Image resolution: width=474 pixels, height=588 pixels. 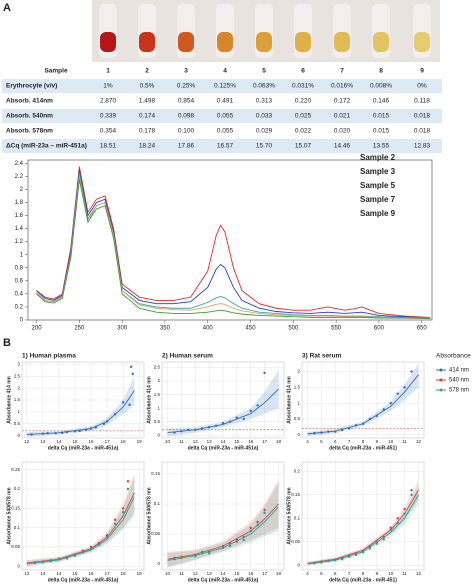 What do you see at coordinates (56, 71) in the screenshot?
I see `table-header: Sample` at bounding box center [56, 71].